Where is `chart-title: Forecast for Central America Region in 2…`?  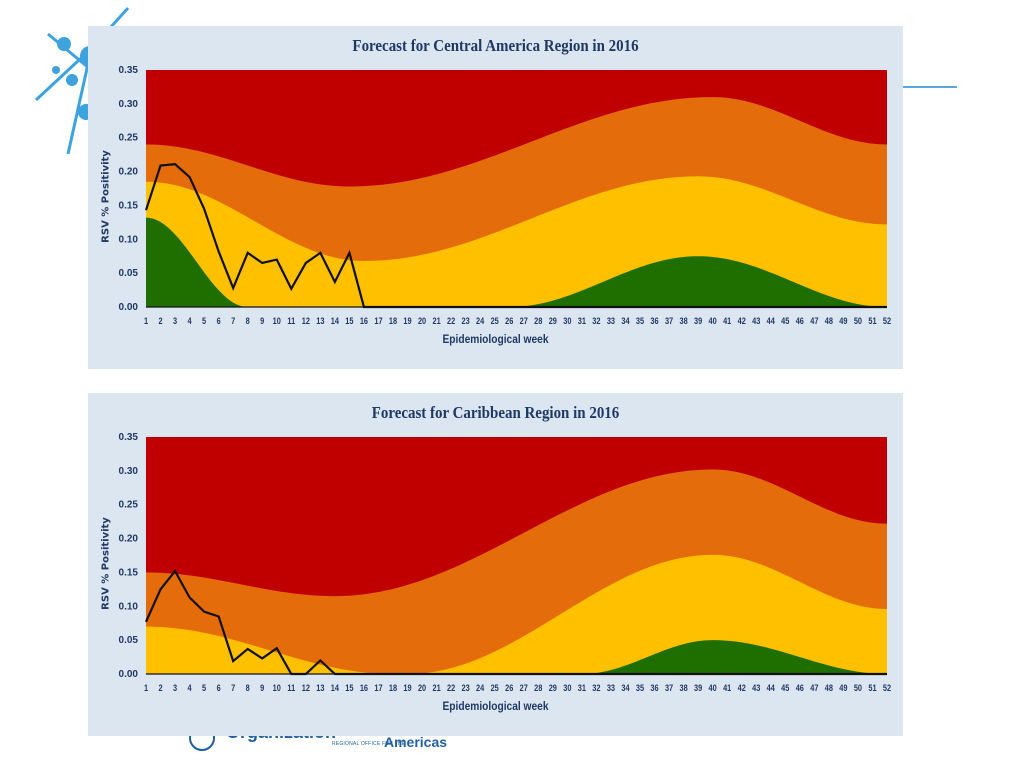 chart-title: Forecast for Central America Region in 2… is located at coordinates (495, 45).